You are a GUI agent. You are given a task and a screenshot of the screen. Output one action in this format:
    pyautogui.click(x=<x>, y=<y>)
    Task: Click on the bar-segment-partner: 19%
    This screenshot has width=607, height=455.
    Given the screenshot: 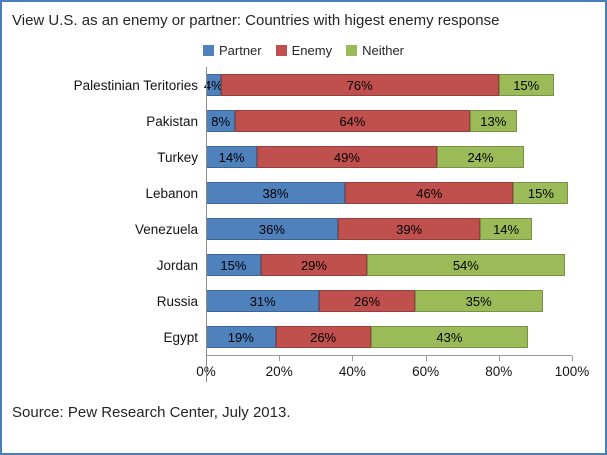 What is the action you would take?
    pyautogui.click(x=241, y=337)
    